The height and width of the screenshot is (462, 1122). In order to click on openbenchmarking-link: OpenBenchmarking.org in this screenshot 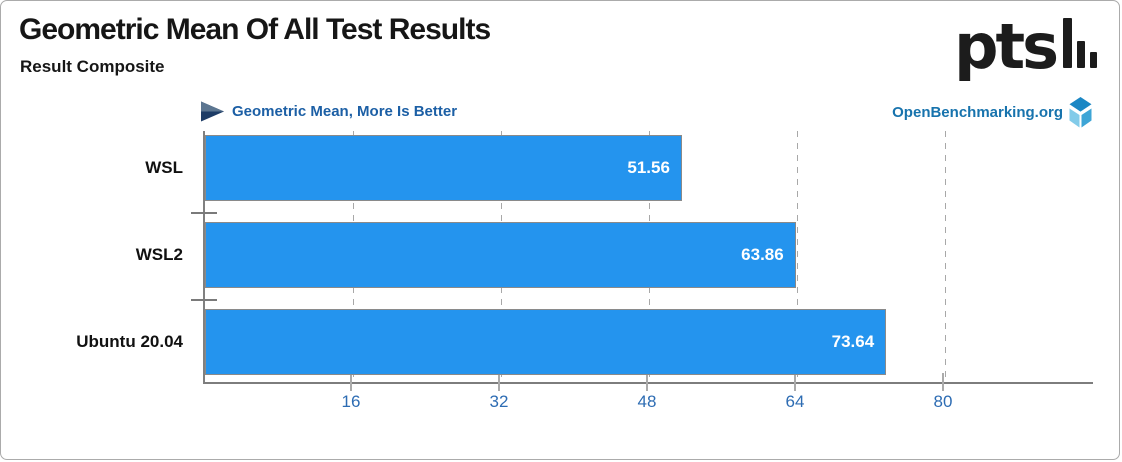, I will do `click(992, 112)`.